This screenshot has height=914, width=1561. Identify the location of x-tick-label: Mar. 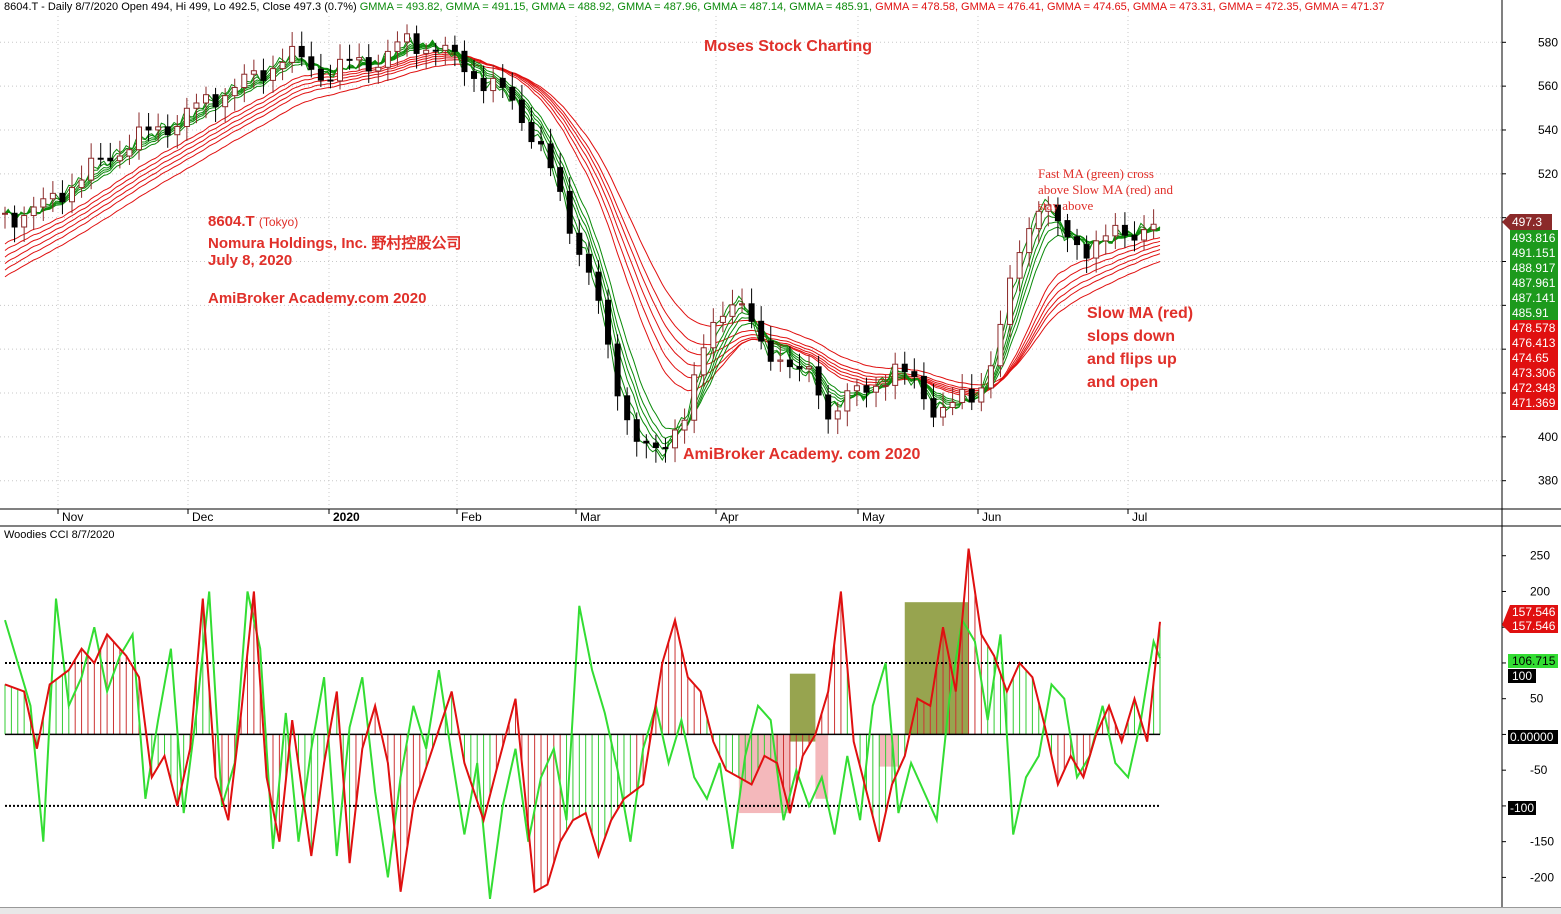
(590, 517).